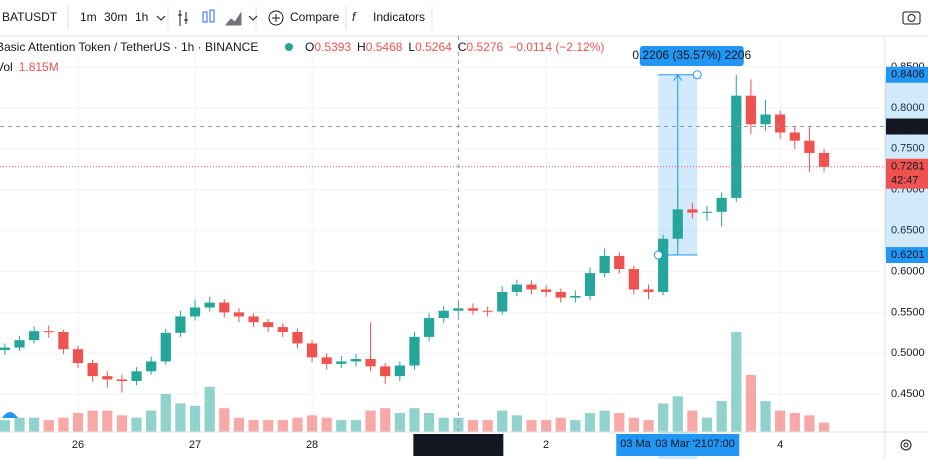 Image resolution: width=928 pixels, height=459 pixels. What do you see at coordinates (908, 149) in the screenshot?
I see `y-tick-label: 0.7500` at bounding box center [908, 149].